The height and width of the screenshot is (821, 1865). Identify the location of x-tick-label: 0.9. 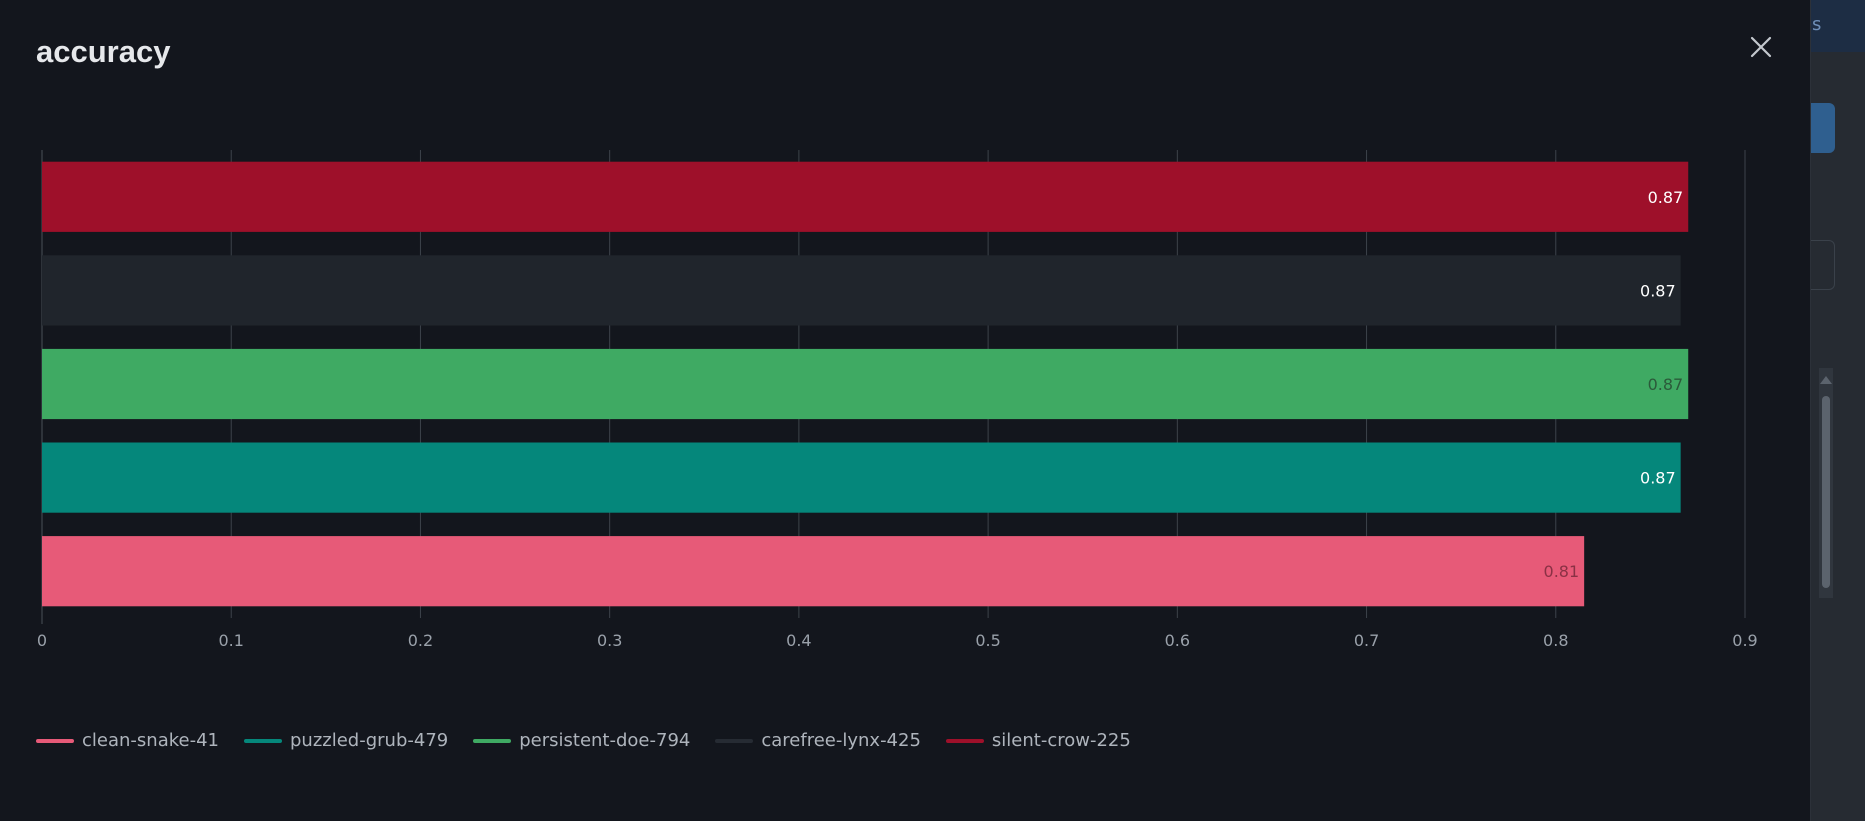
(1744, 640).